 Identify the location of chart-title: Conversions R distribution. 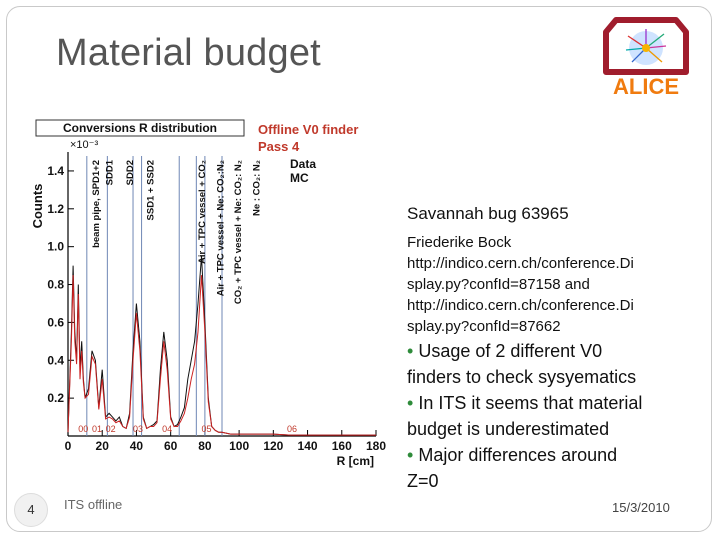
(140, 128).